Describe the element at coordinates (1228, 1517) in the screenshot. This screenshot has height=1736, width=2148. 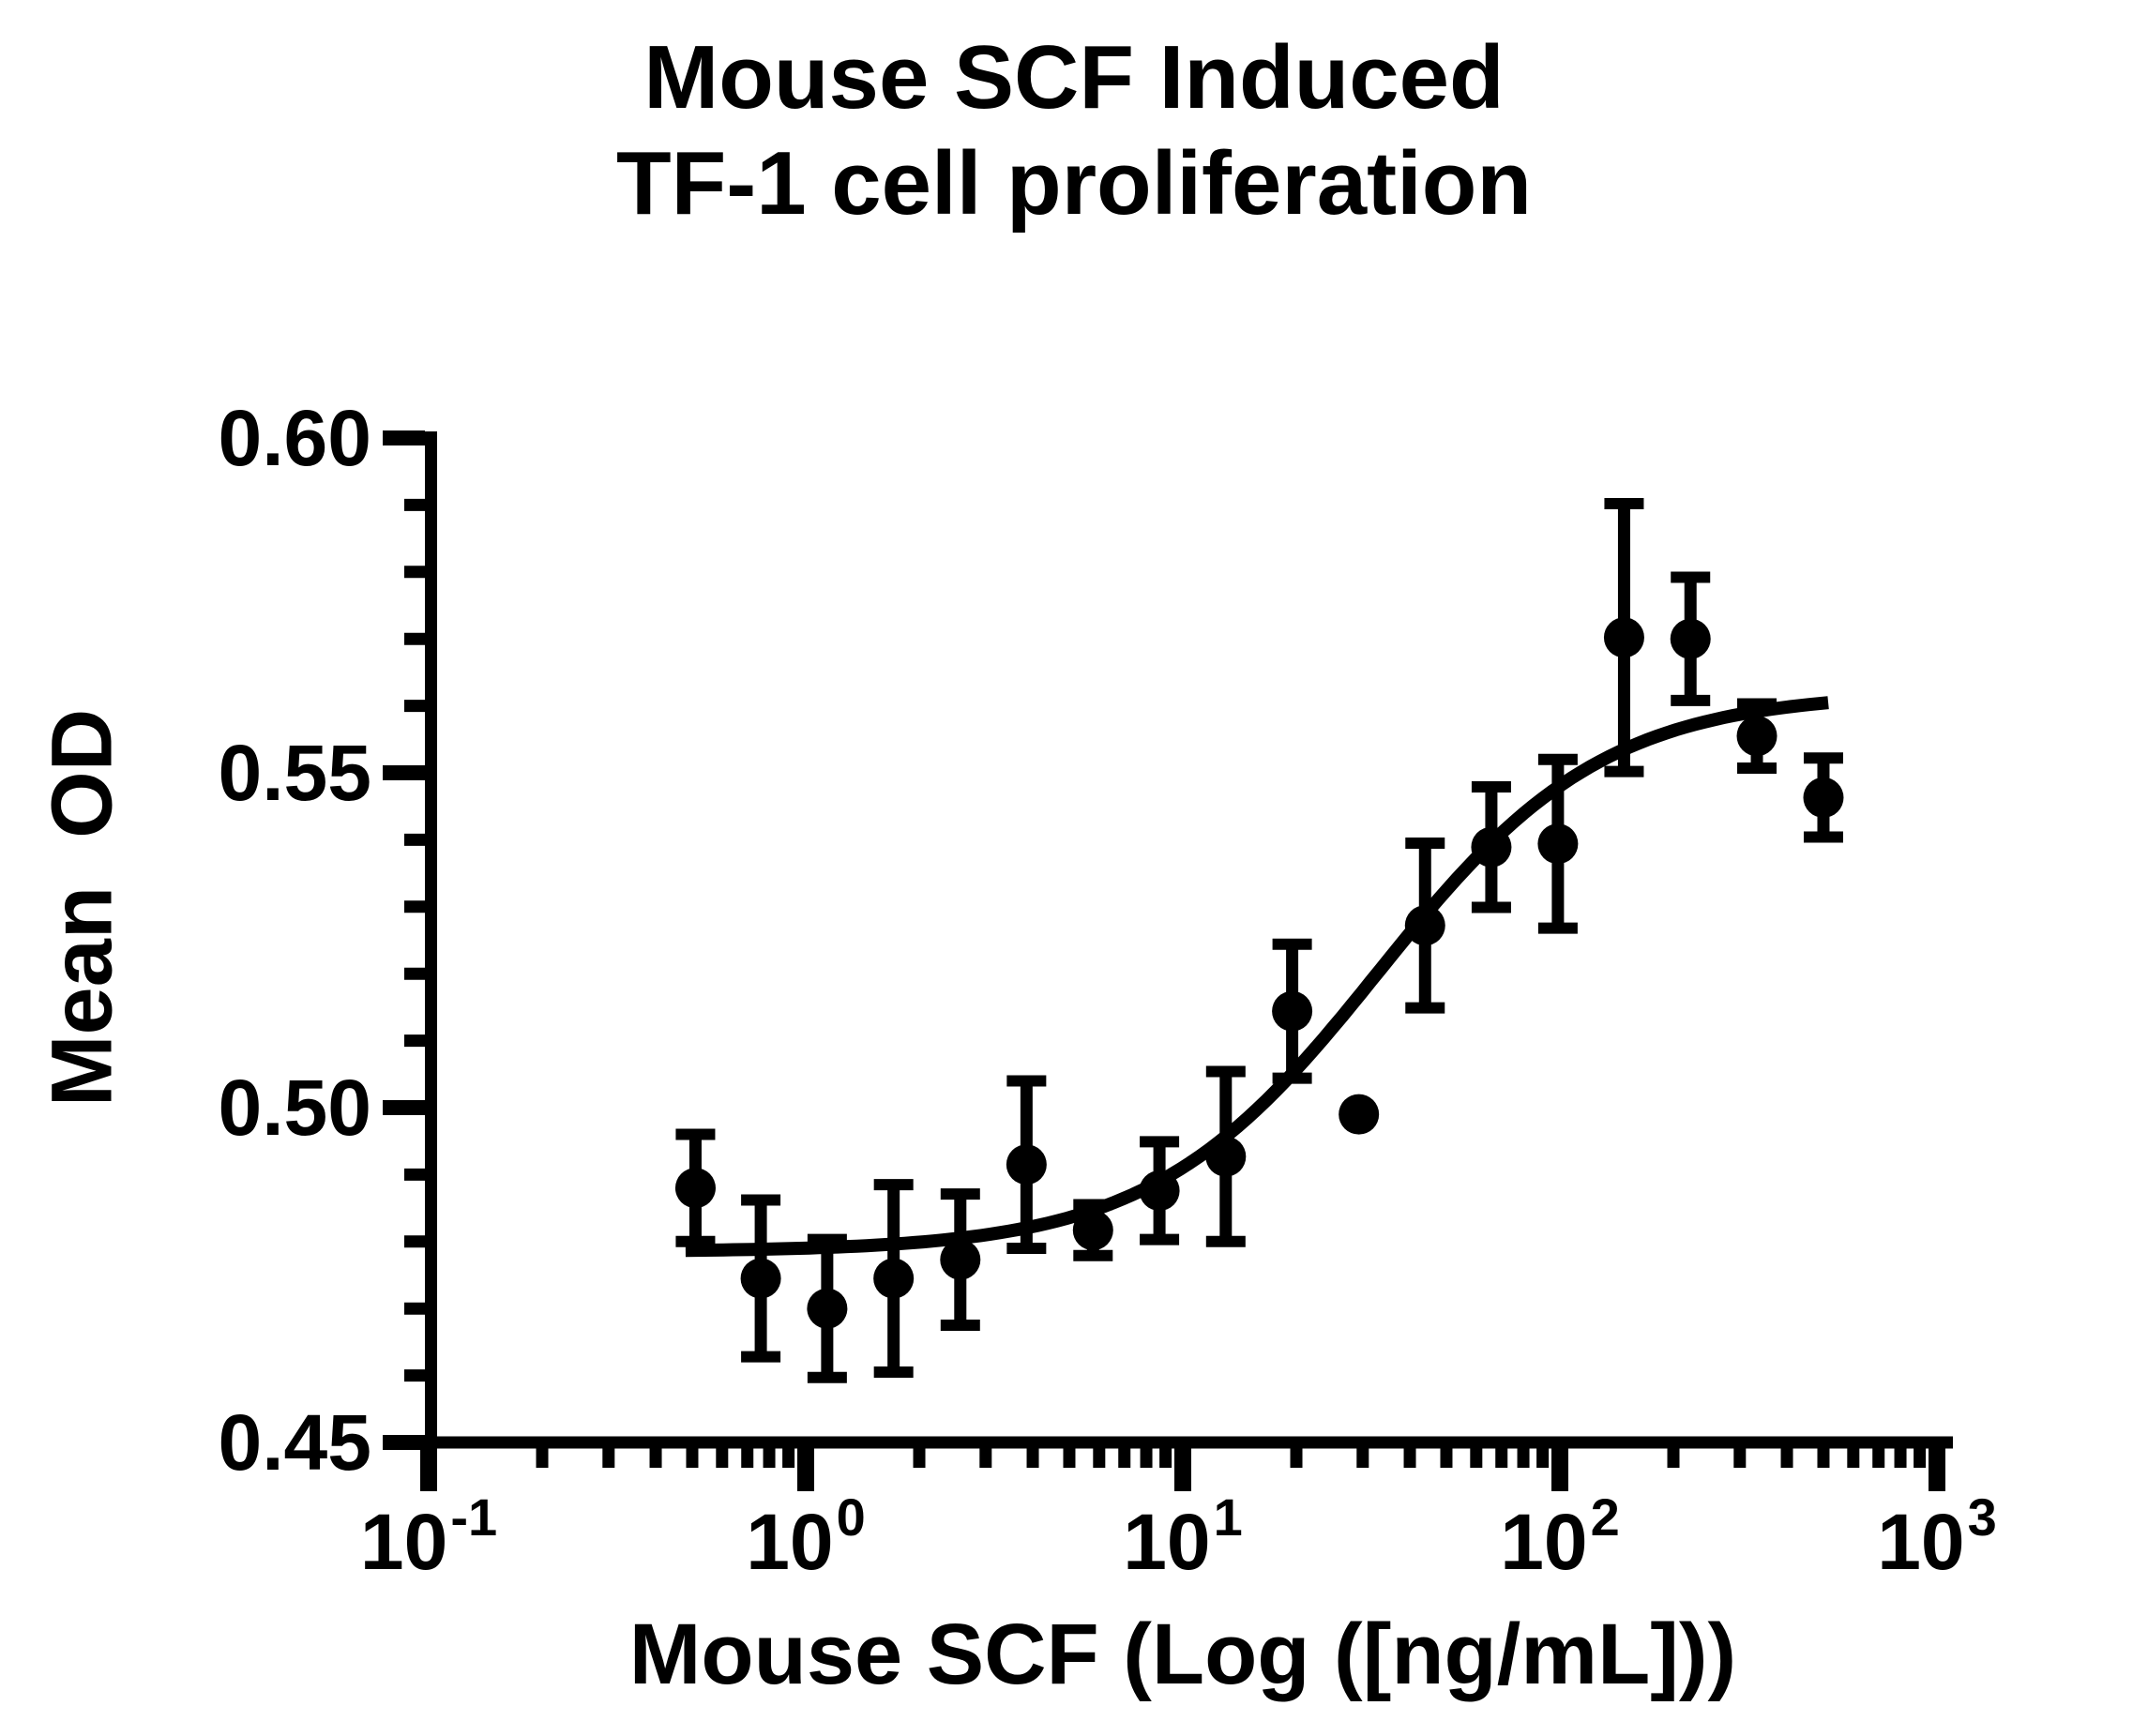
I see `x-tick-exponent: 1` at that location.